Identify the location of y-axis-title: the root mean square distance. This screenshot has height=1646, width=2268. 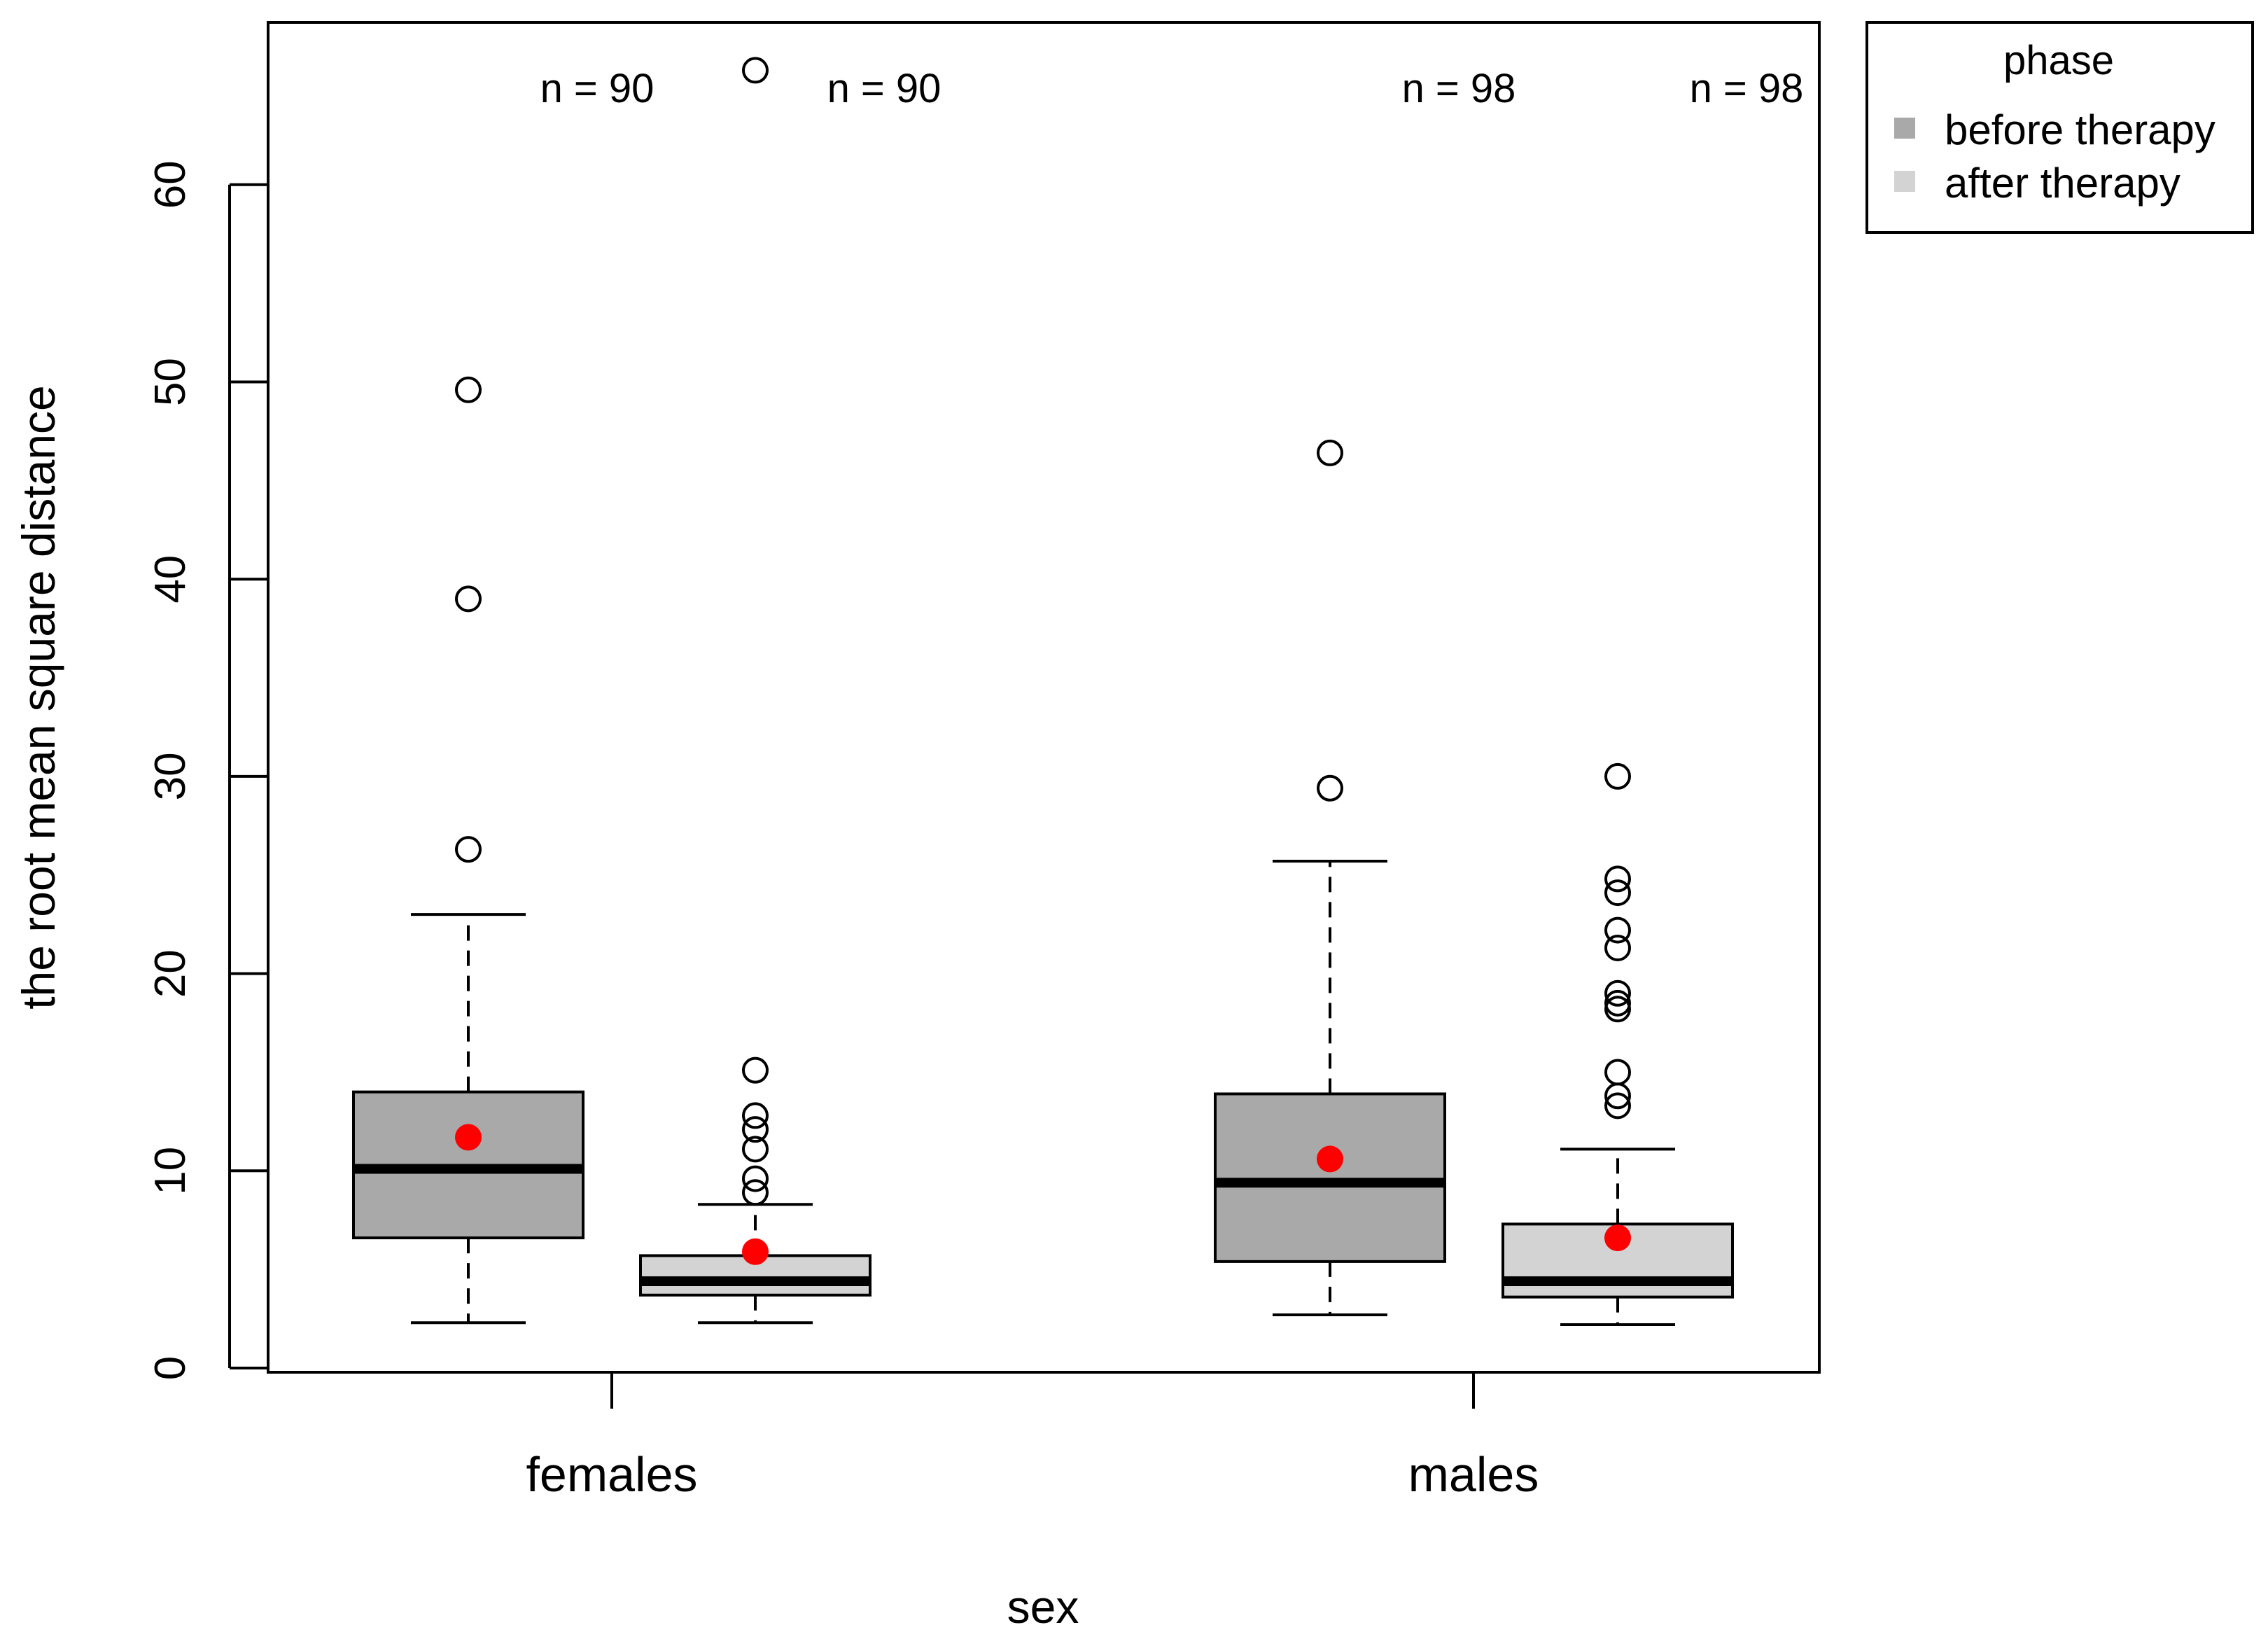
(38, 697).